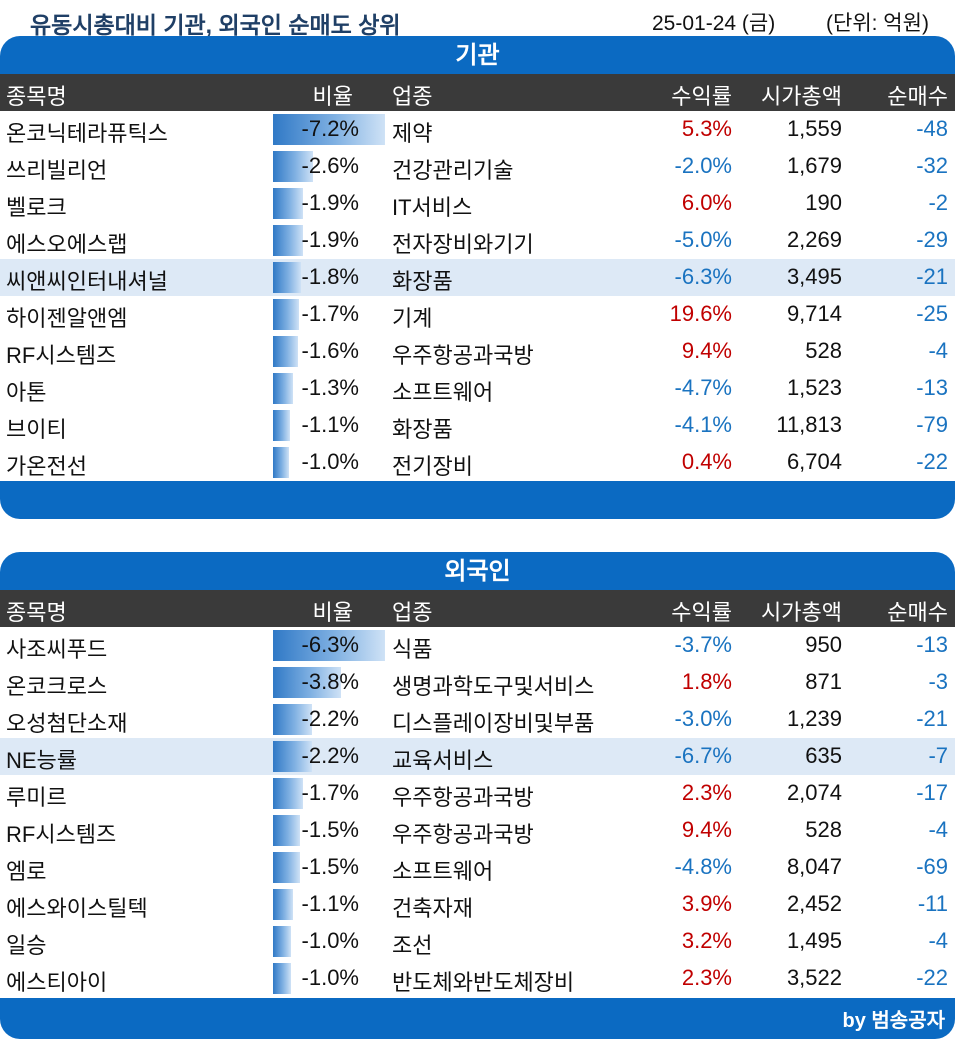  Describe the element at coordinates (706, 461) in the screenshot. I see `return-value: 0.4%` at that location.